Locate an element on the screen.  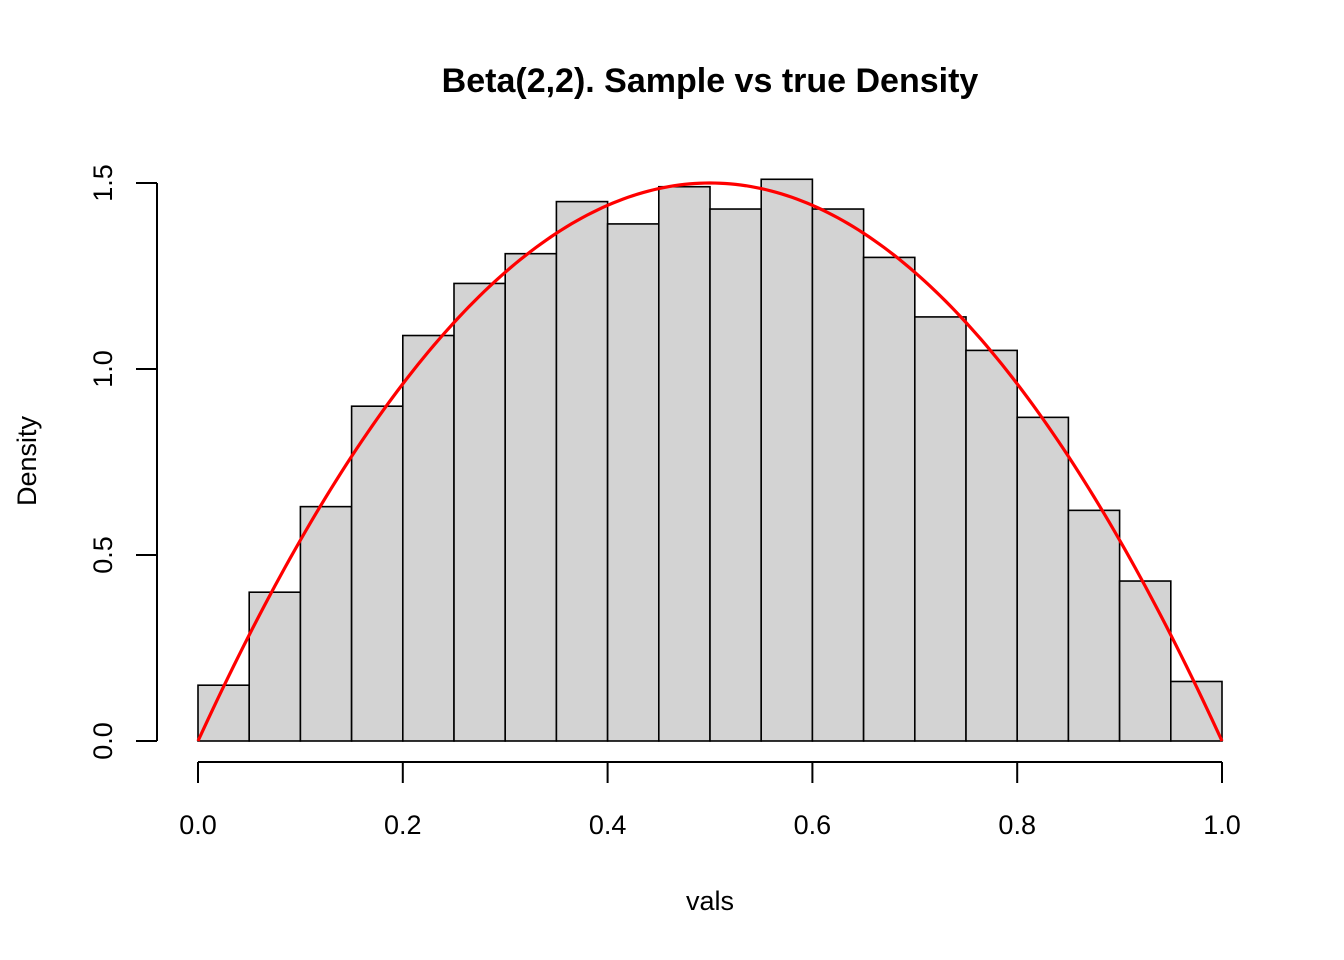
y-axis: 0.0 0.5 1.0 1.5 is located at coordinates (123, 462).